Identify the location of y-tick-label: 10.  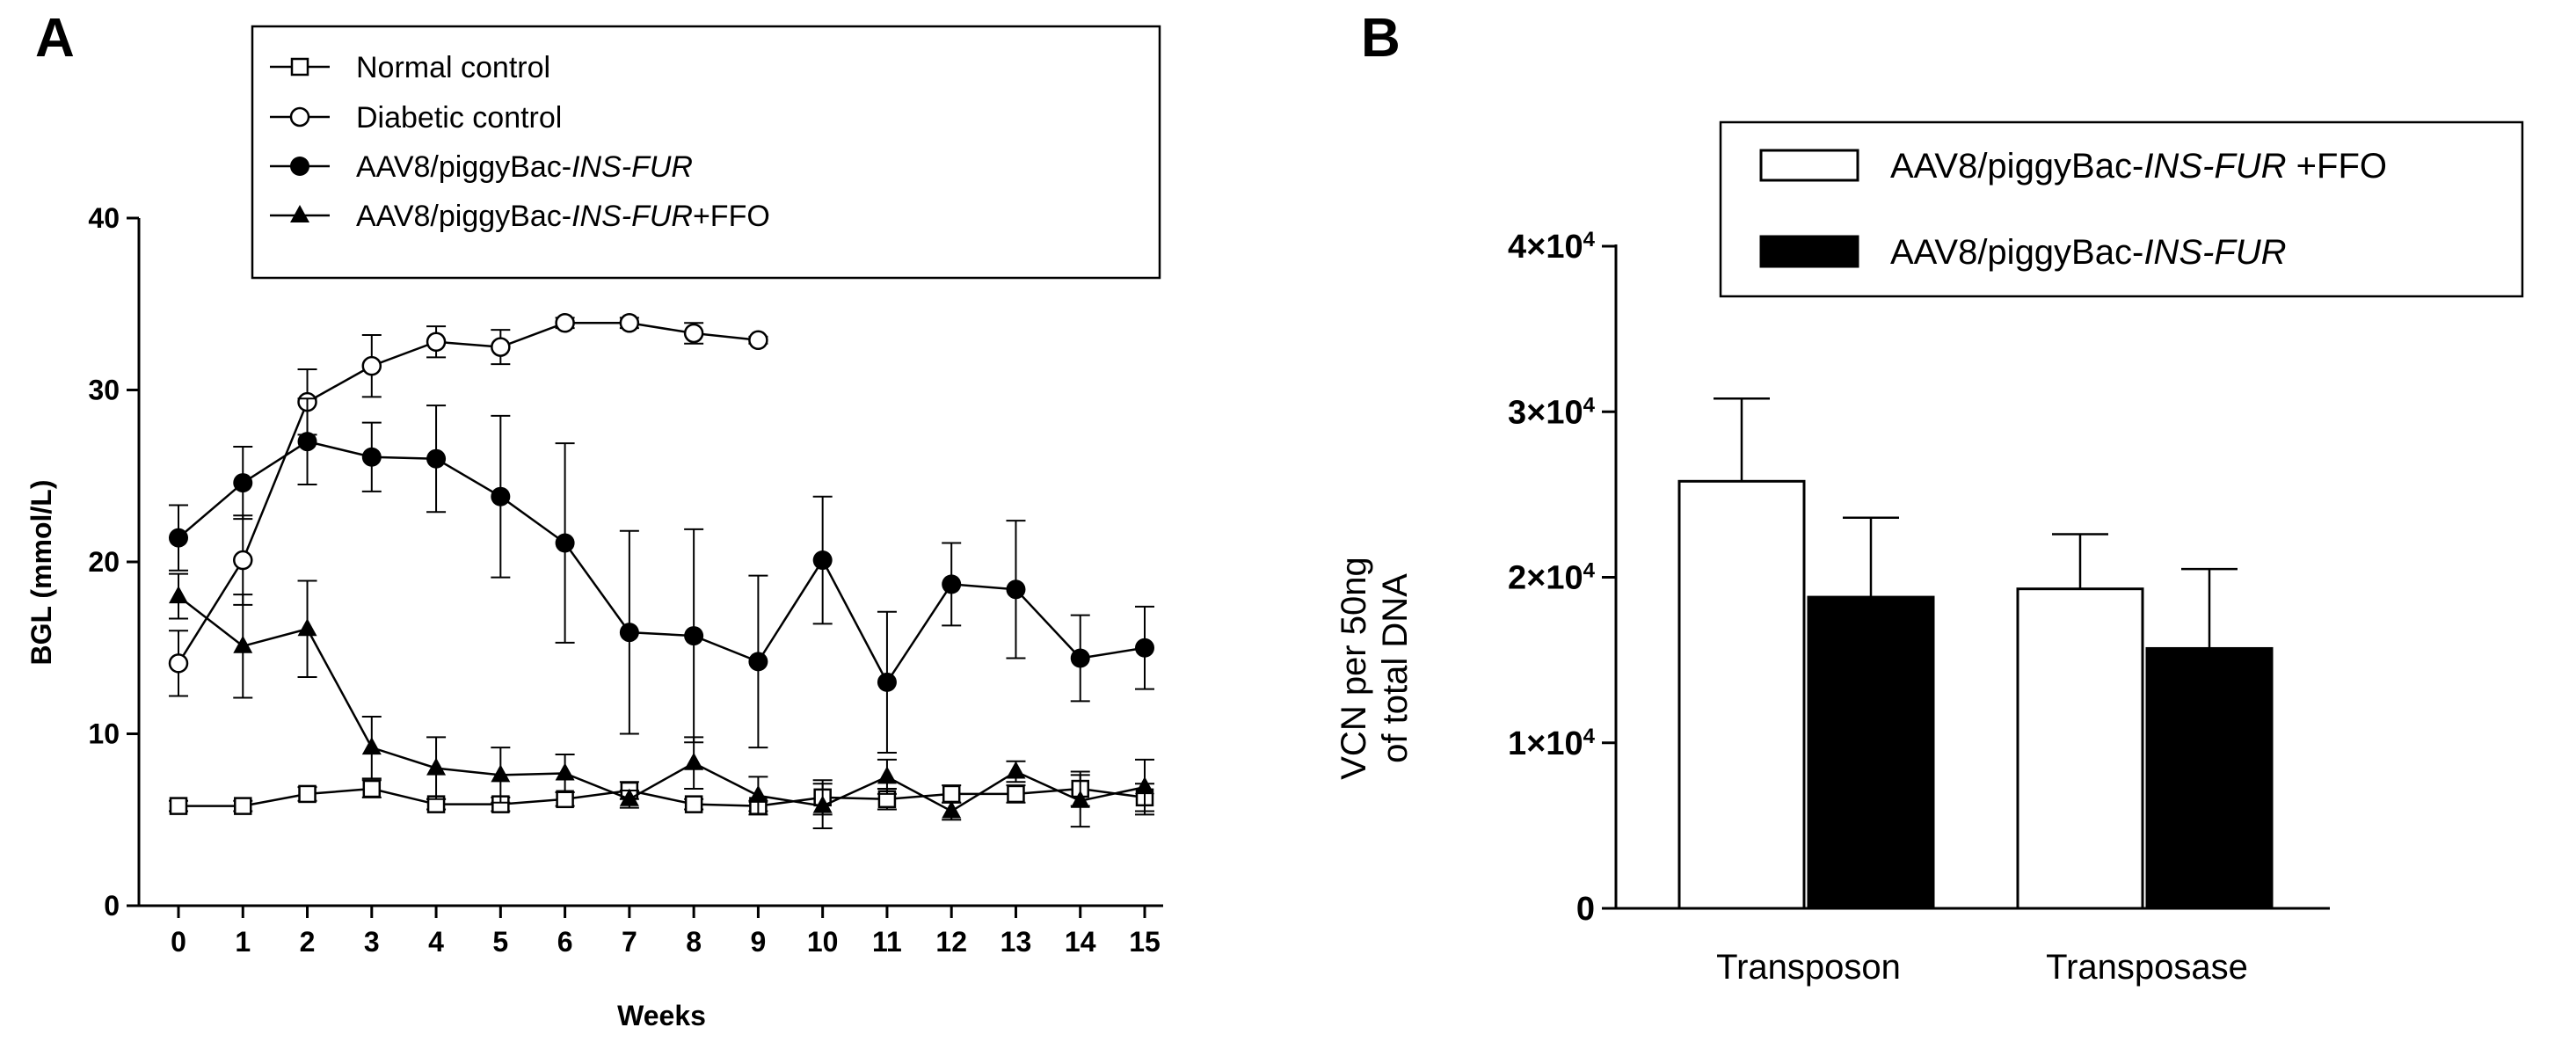
(104, 734).